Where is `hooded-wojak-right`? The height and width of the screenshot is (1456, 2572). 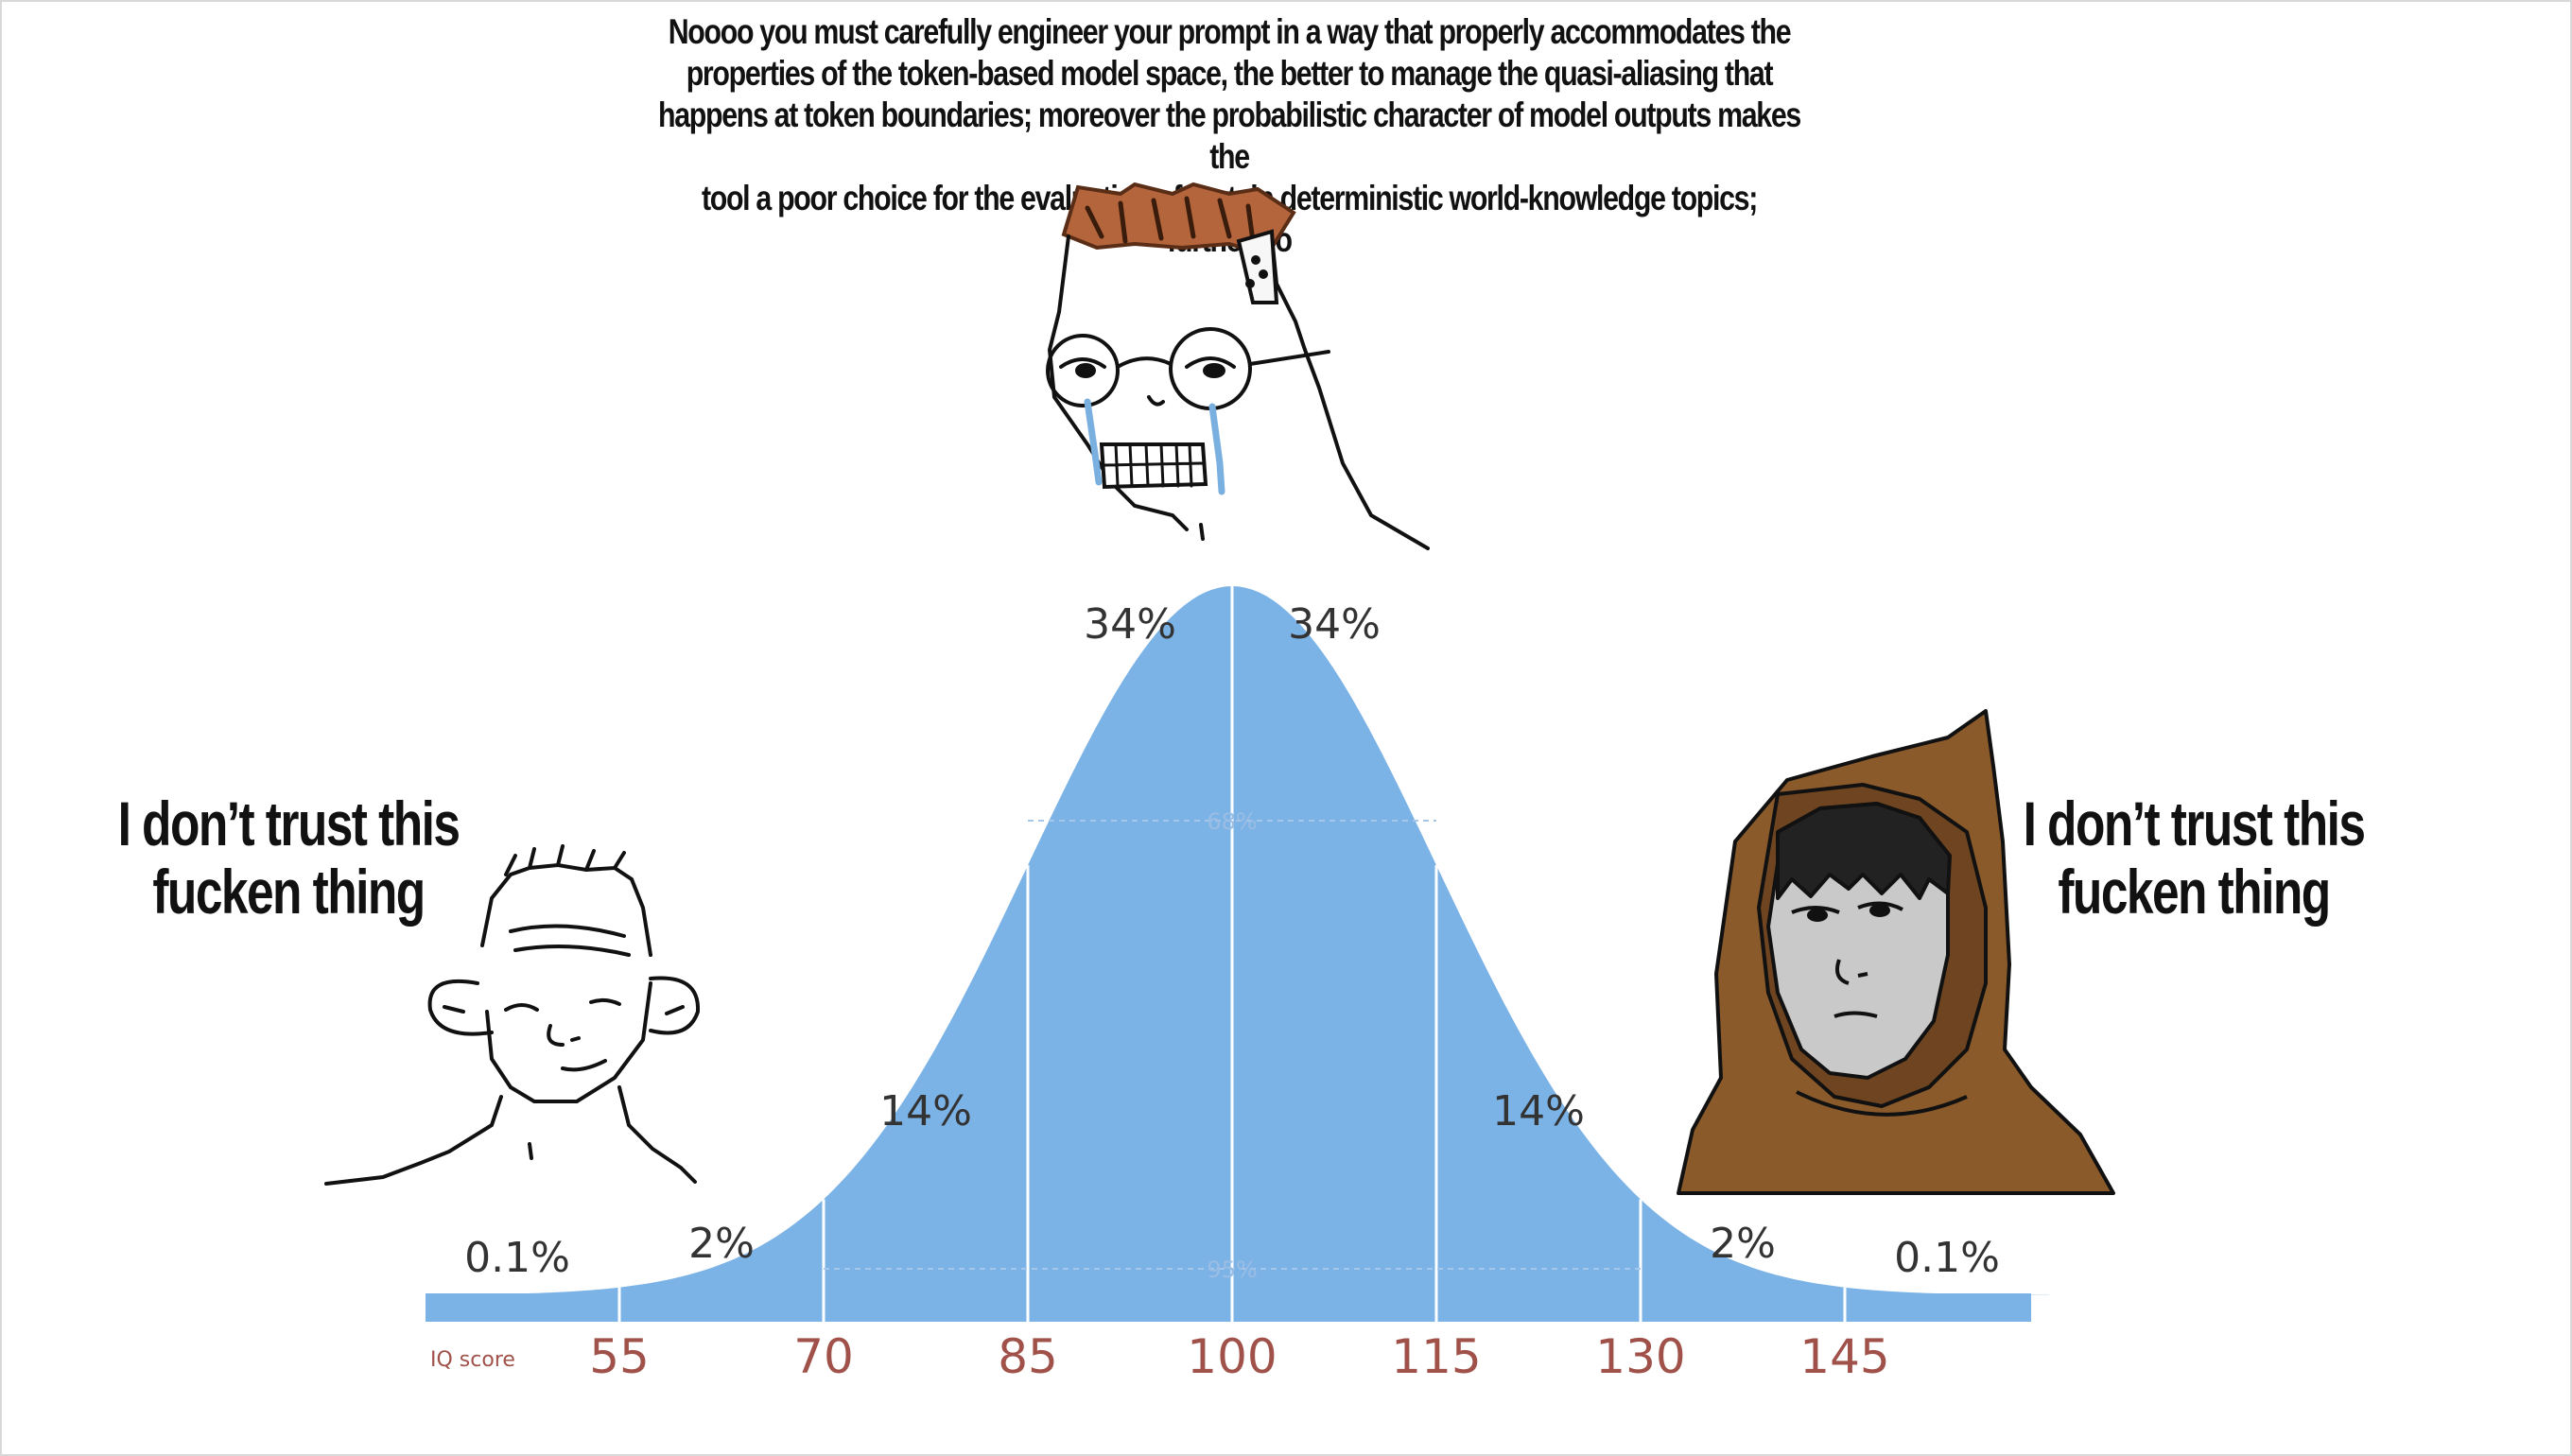
hooded-wojak-right is located at coordinates (1896, 952).